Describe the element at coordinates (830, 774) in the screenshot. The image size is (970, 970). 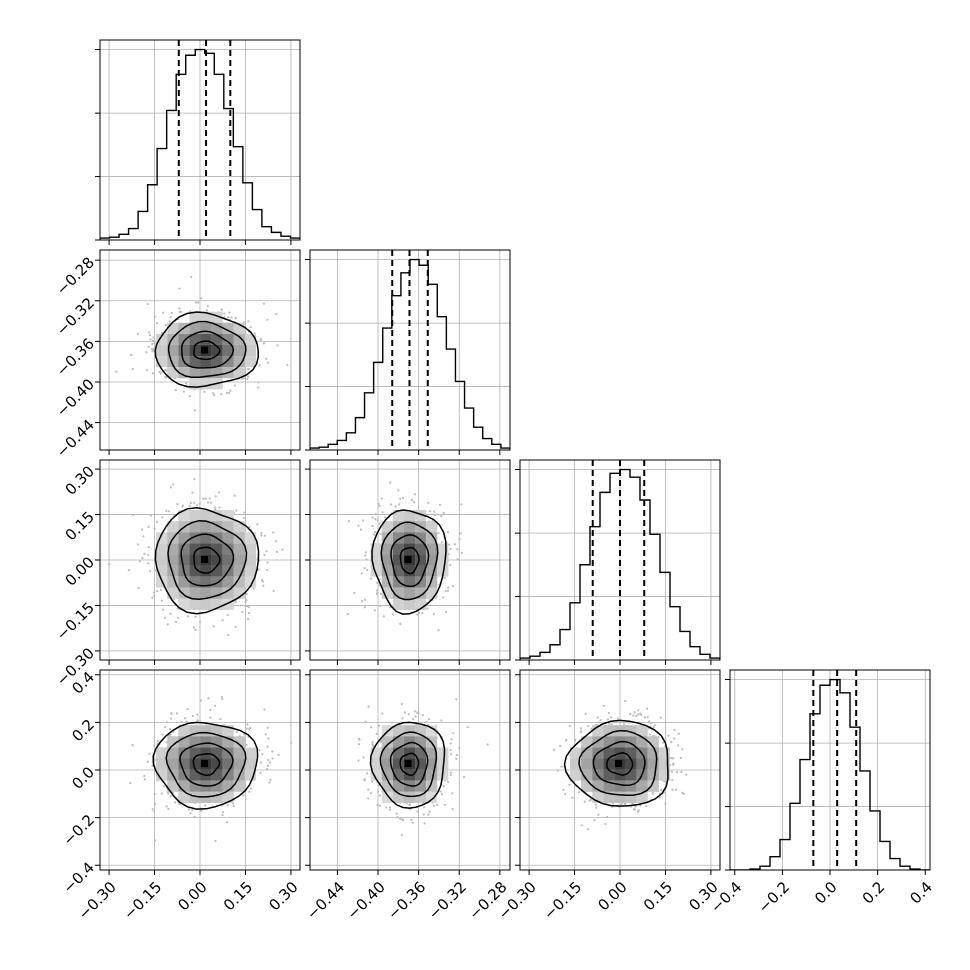
I see `histogram-p3` at that location.